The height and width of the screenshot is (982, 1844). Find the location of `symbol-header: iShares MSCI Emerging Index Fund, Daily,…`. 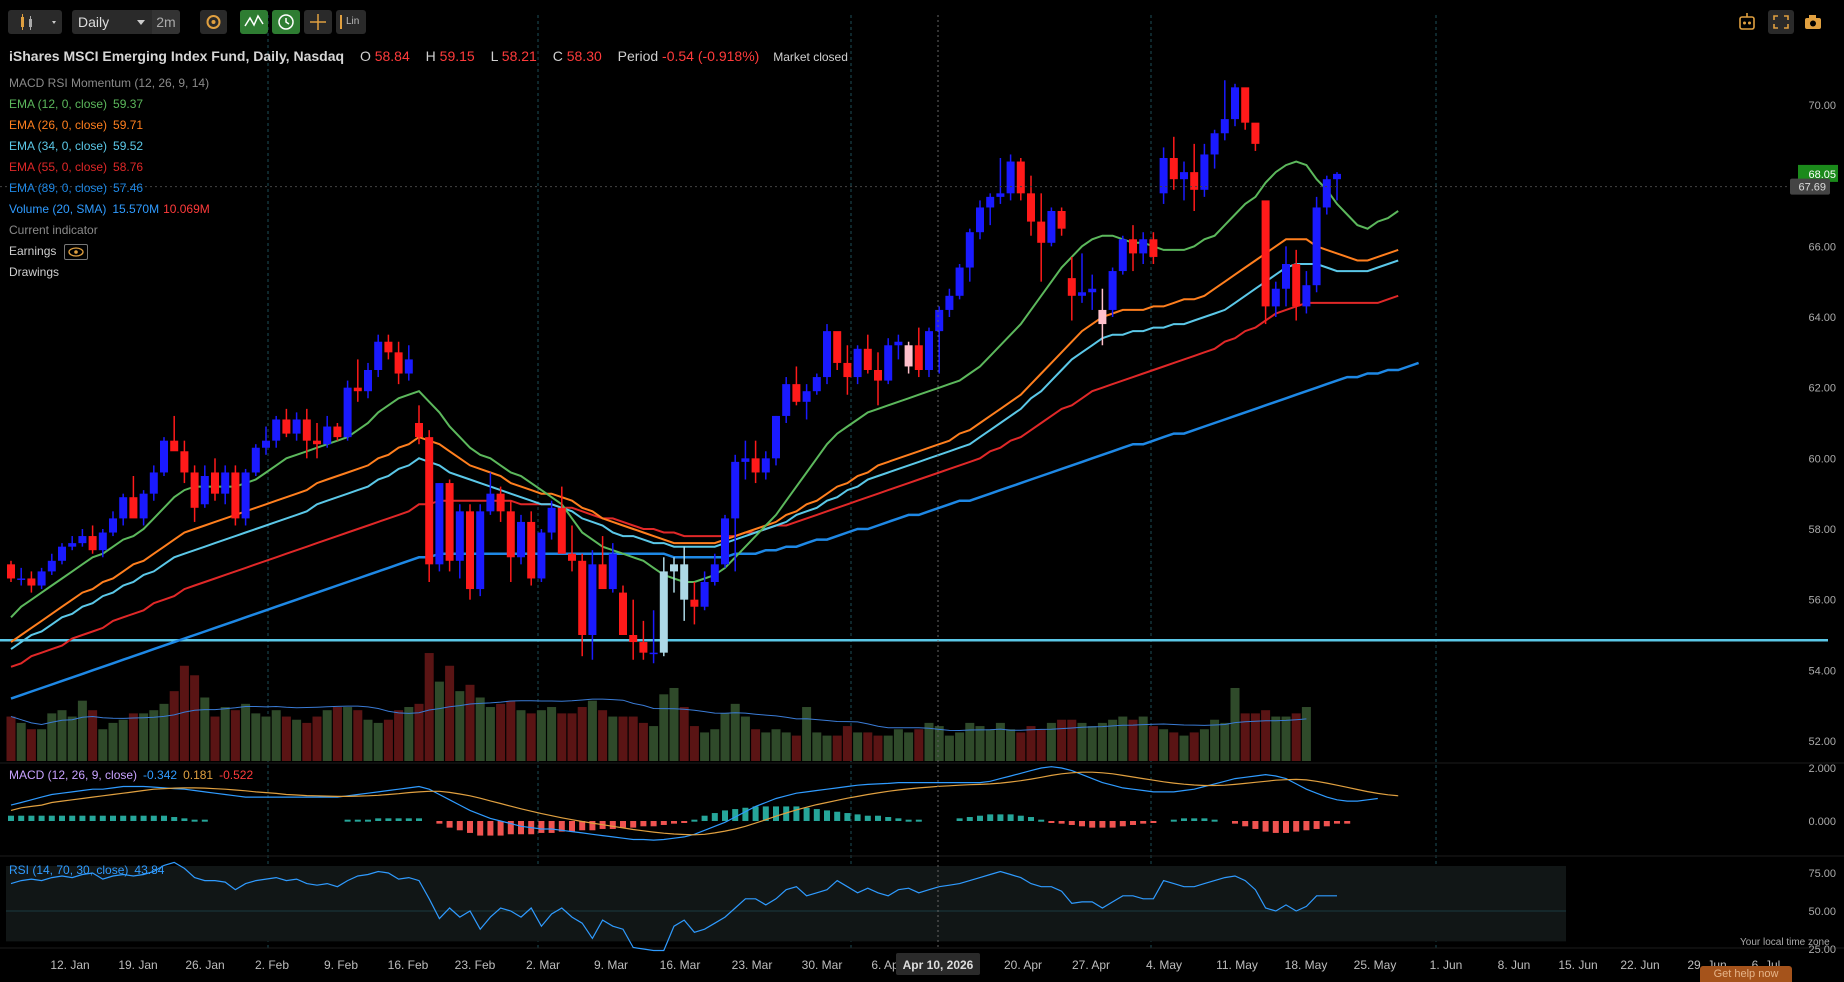

symbol-header: iShares MSCI Emerging Index Fund, Daily,… is located at coordinates (428, 56).